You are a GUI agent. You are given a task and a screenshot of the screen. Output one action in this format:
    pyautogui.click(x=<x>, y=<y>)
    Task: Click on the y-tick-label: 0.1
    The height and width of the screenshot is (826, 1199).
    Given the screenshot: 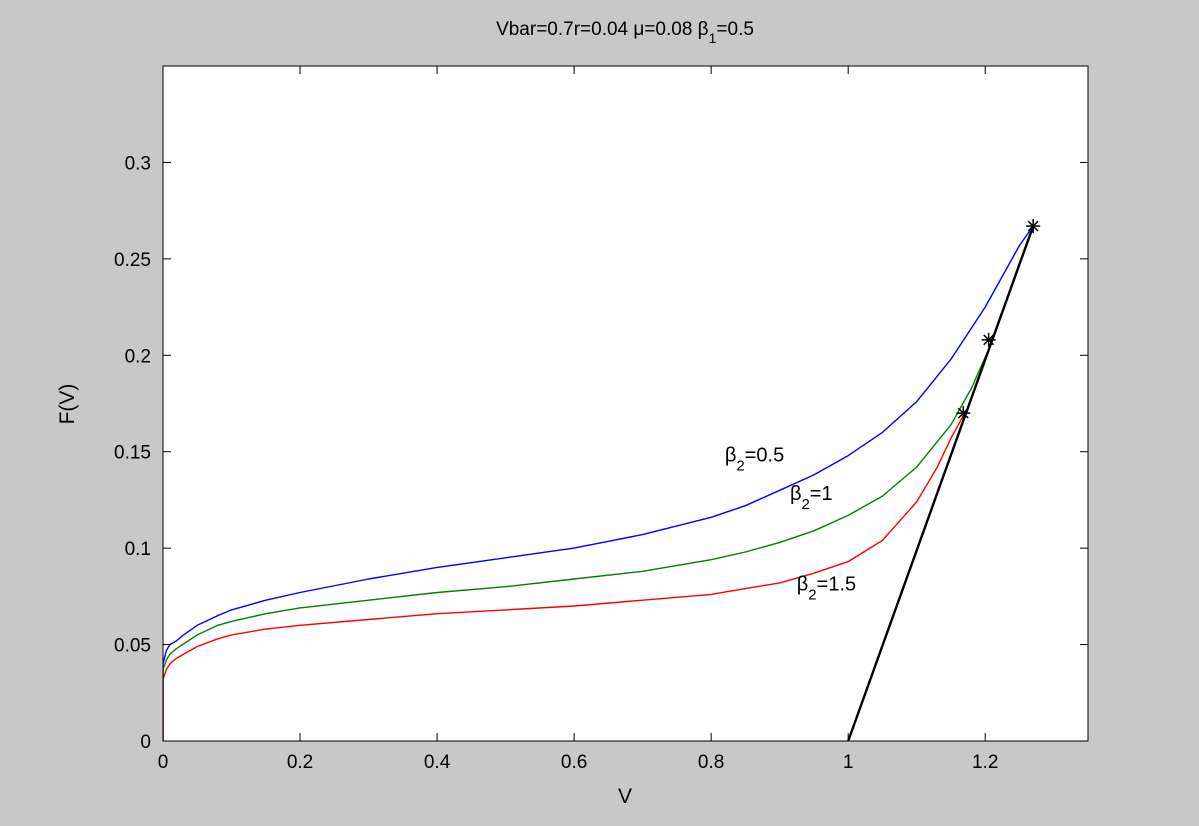 What is the action you would take?
    pyautogui.click(x=138, y=549)
    